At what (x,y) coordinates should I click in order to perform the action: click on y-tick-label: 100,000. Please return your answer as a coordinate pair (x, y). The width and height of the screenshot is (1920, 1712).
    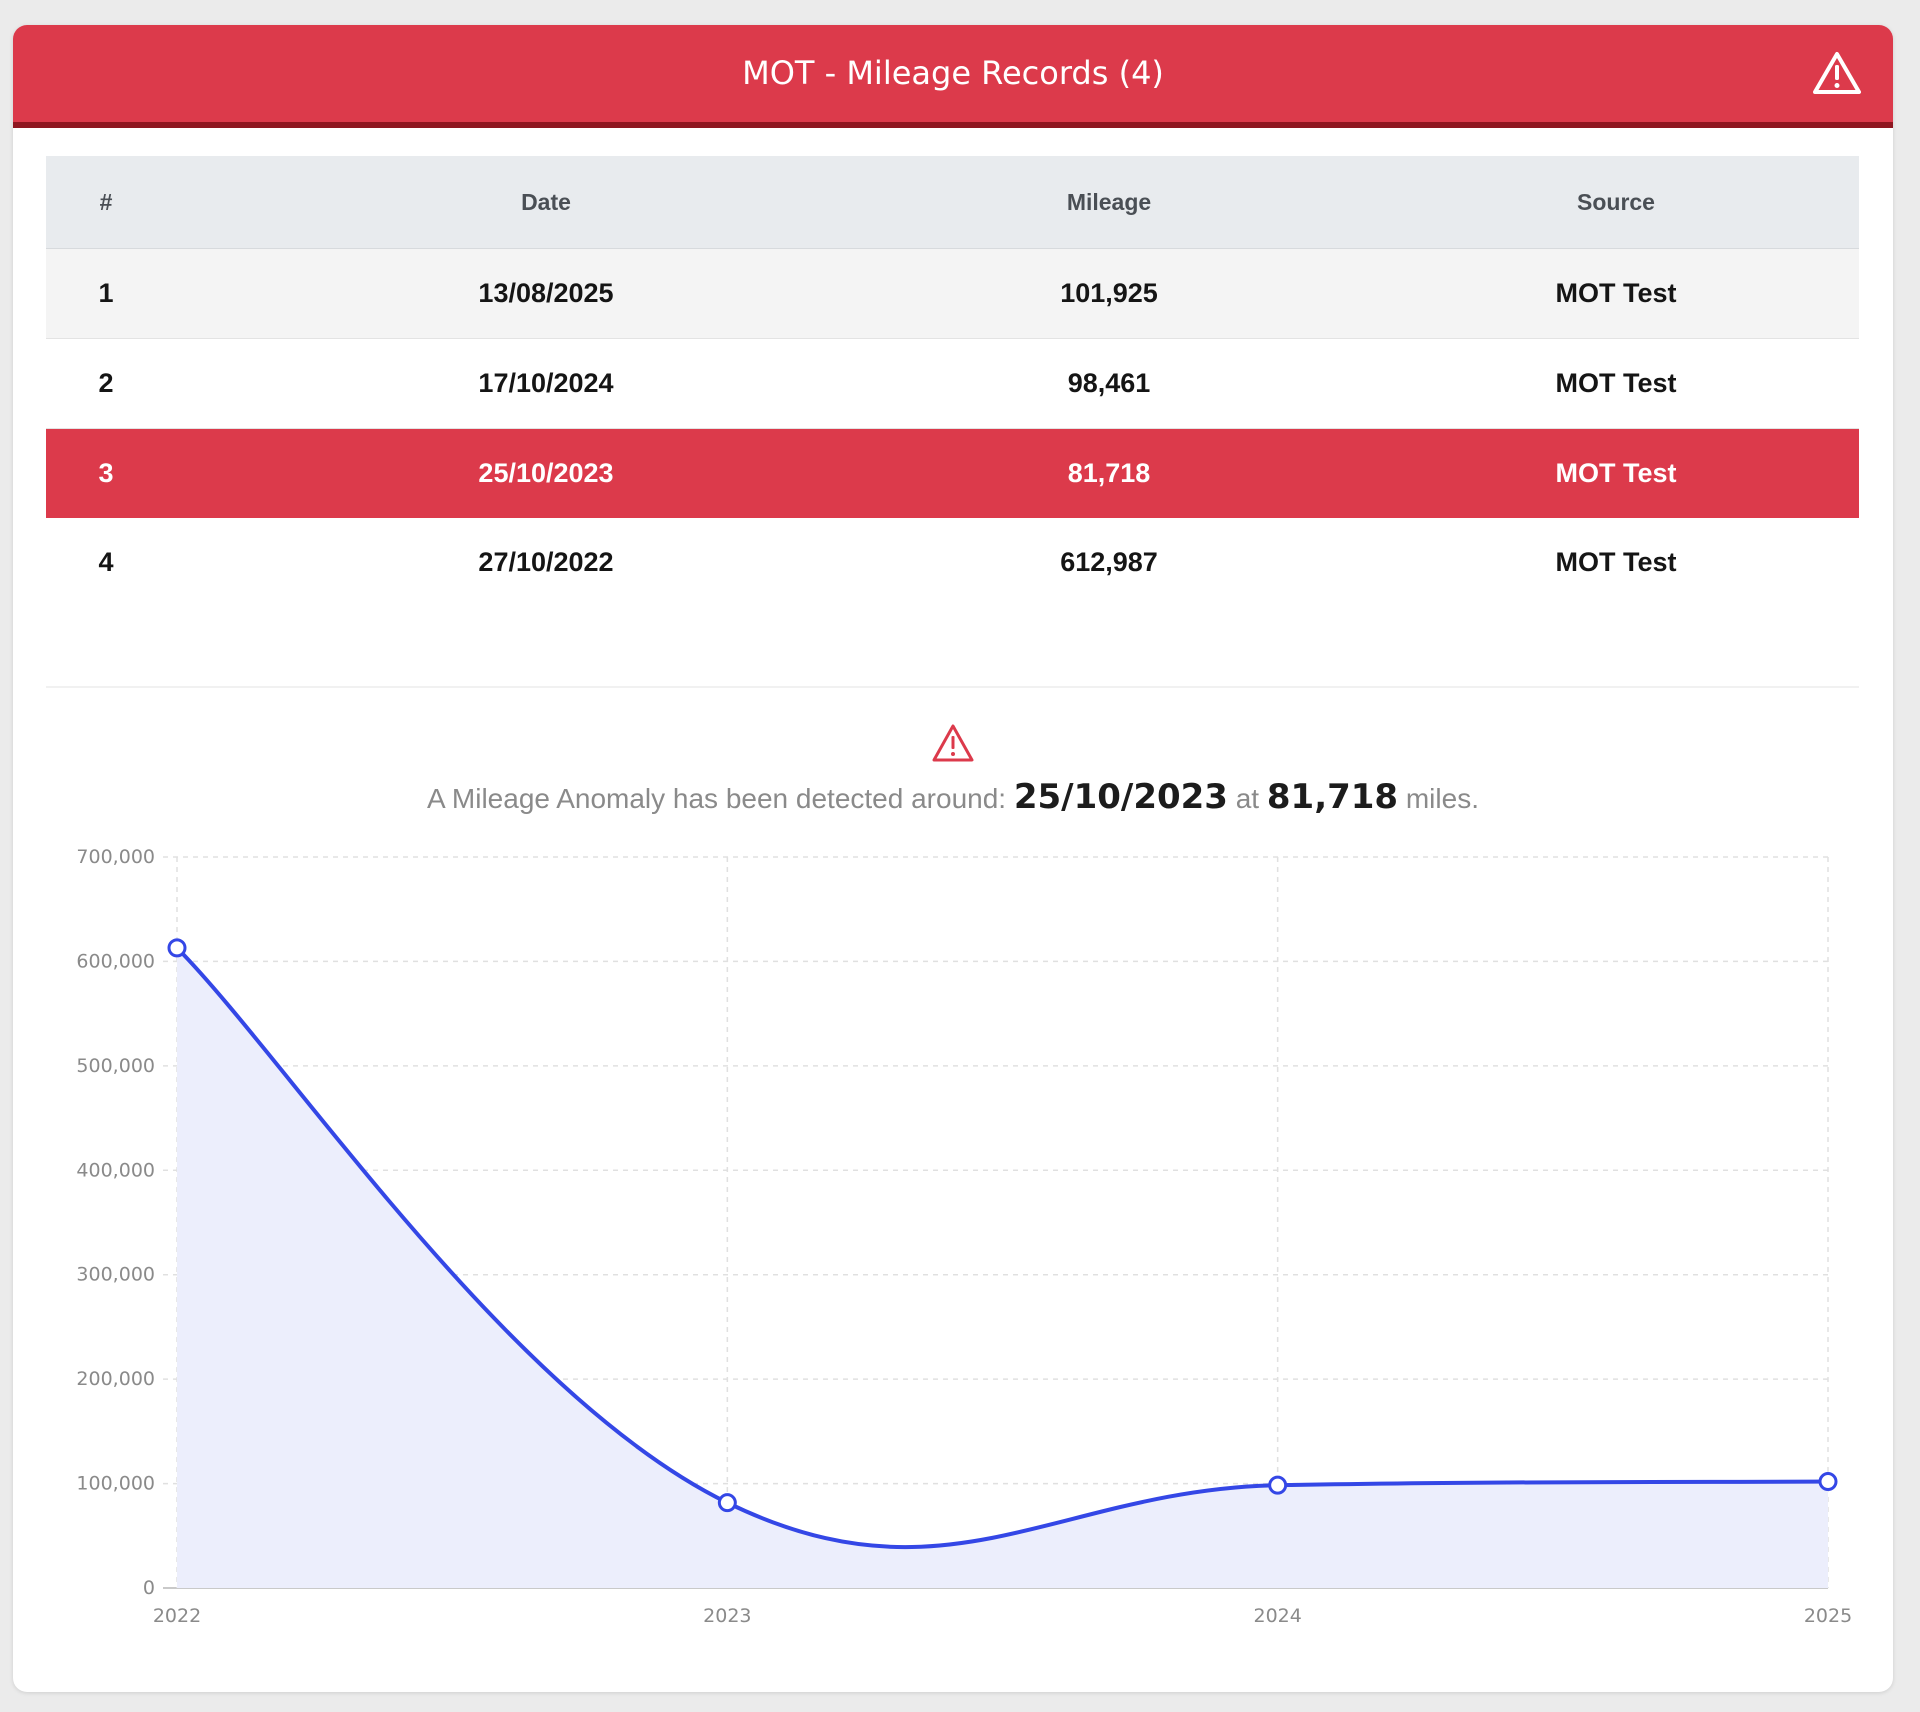
    Looking at the image, I should click on (115, 1484).